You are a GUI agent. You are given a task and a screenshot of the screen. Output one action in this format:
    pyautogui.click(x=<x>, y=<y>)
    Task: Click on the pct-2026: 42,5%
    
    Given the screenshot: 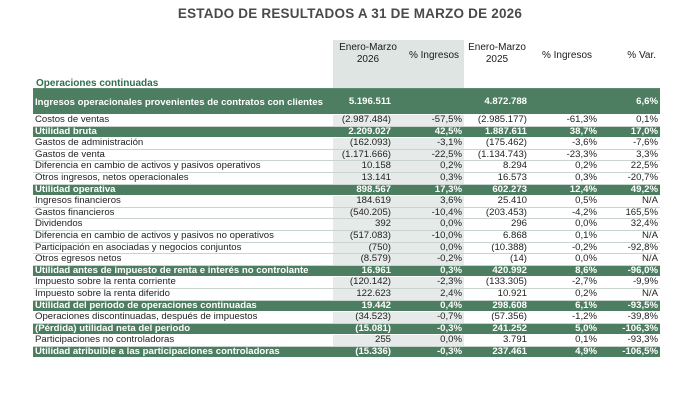 What is the action you would take?
    pyautogui.click(x=428, y=132)
    